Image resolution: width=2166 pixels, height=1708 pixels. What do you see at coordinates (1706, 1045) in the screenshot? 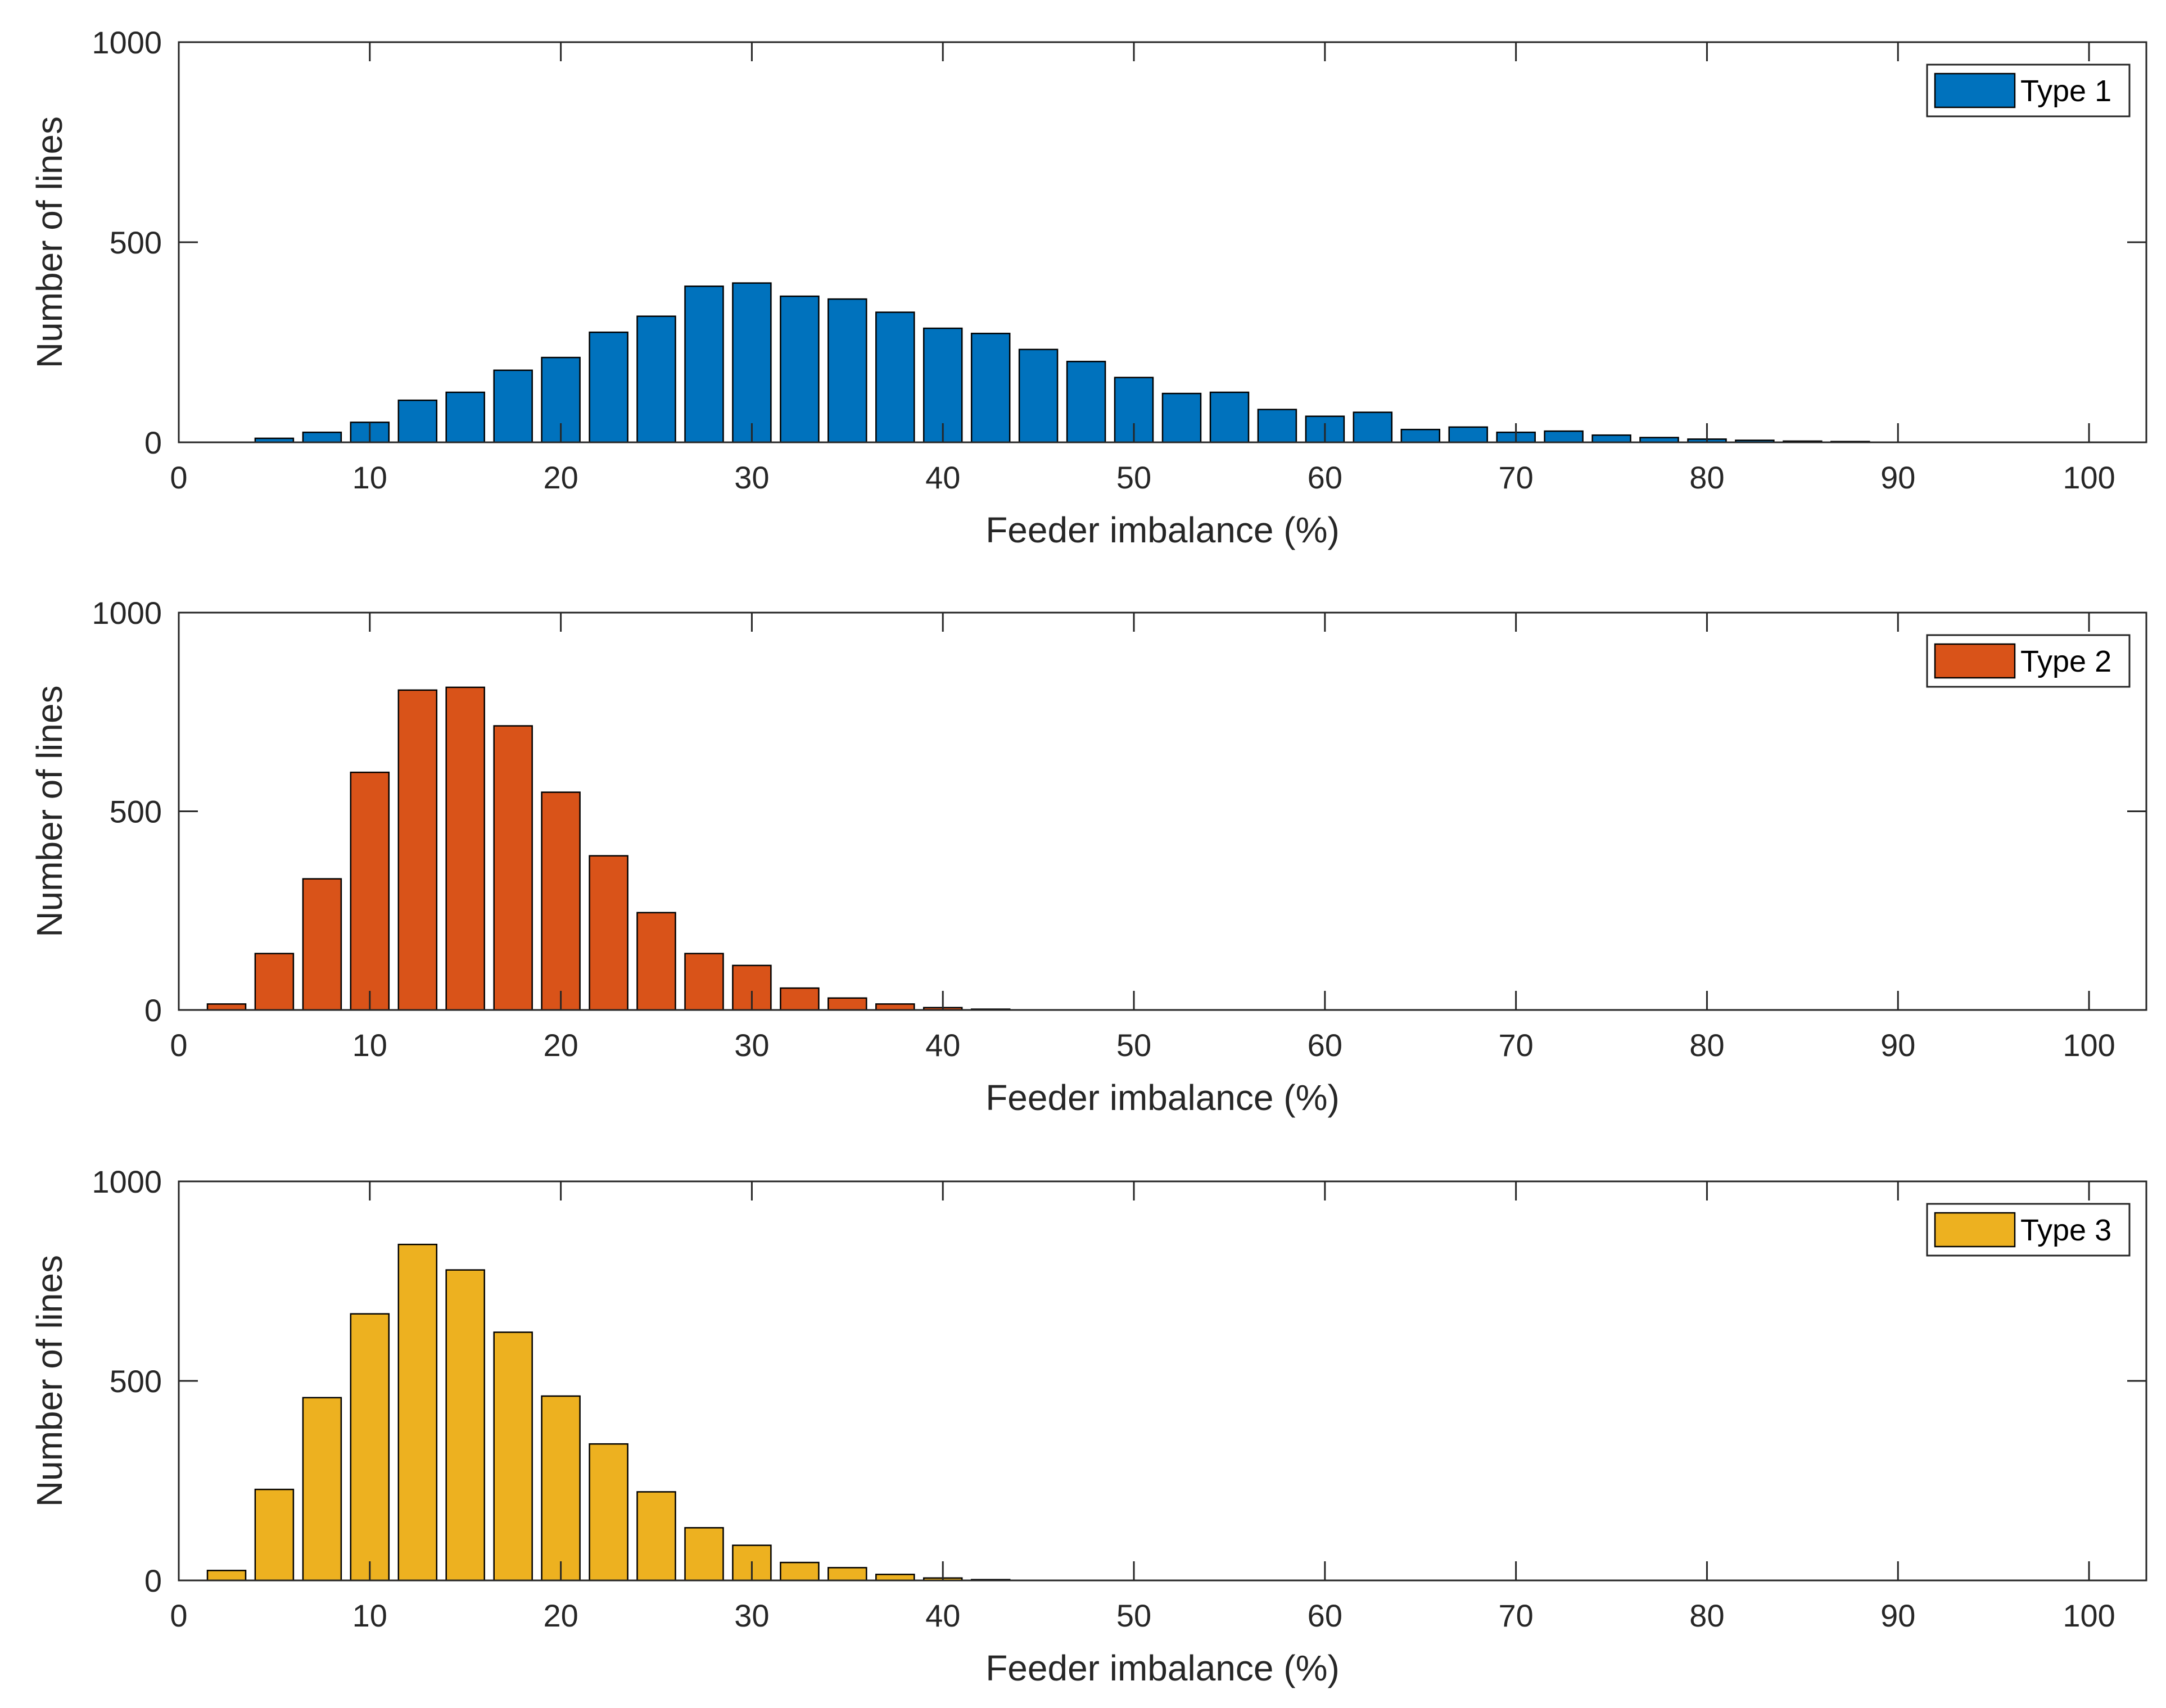
I see `x-tick-label: 80` at bounding box center [1706, 1045].